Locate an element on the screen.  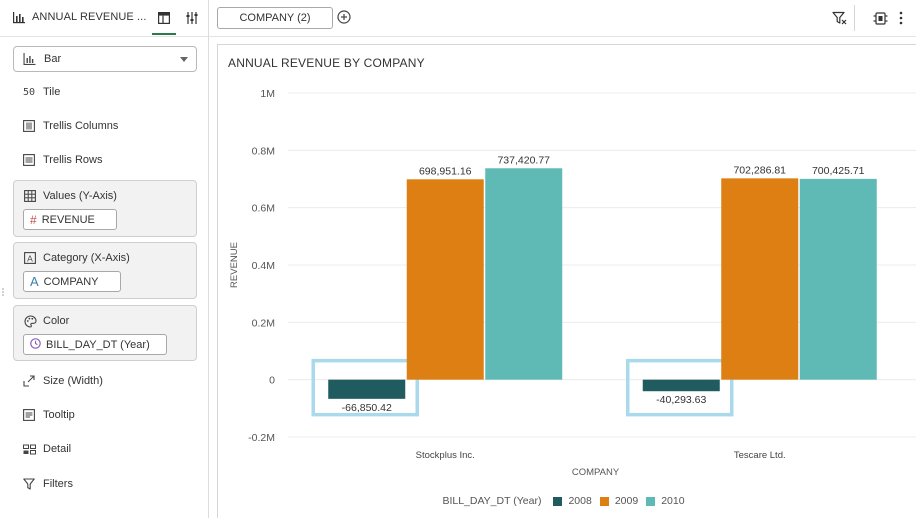
canvas-settings-button is located at coordinates (880, 18).